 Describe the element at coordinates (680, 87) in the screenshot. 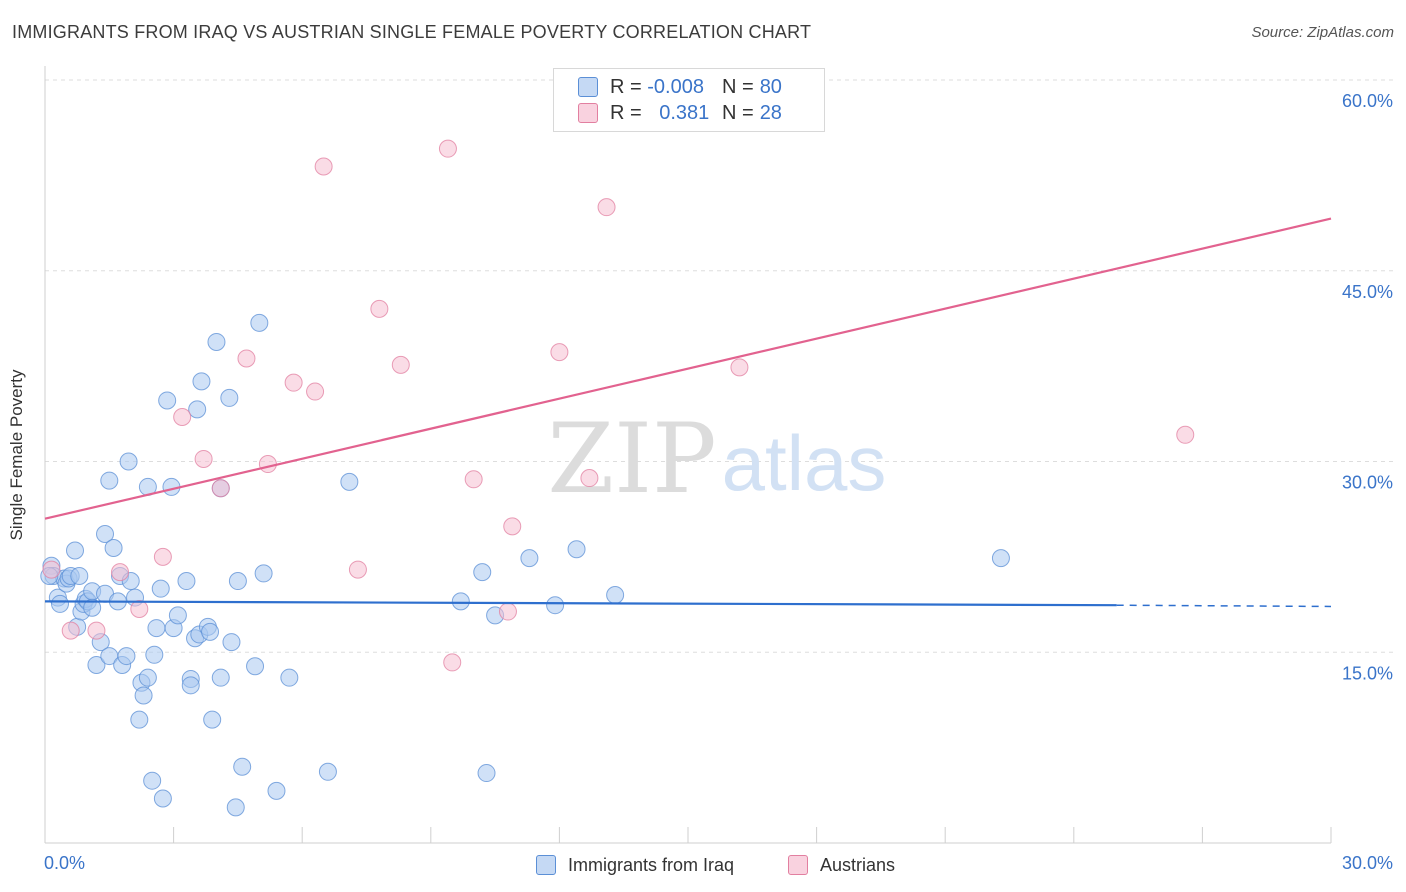

I see `legend-row-iraq: R = -0.008 N = 80` at that location.